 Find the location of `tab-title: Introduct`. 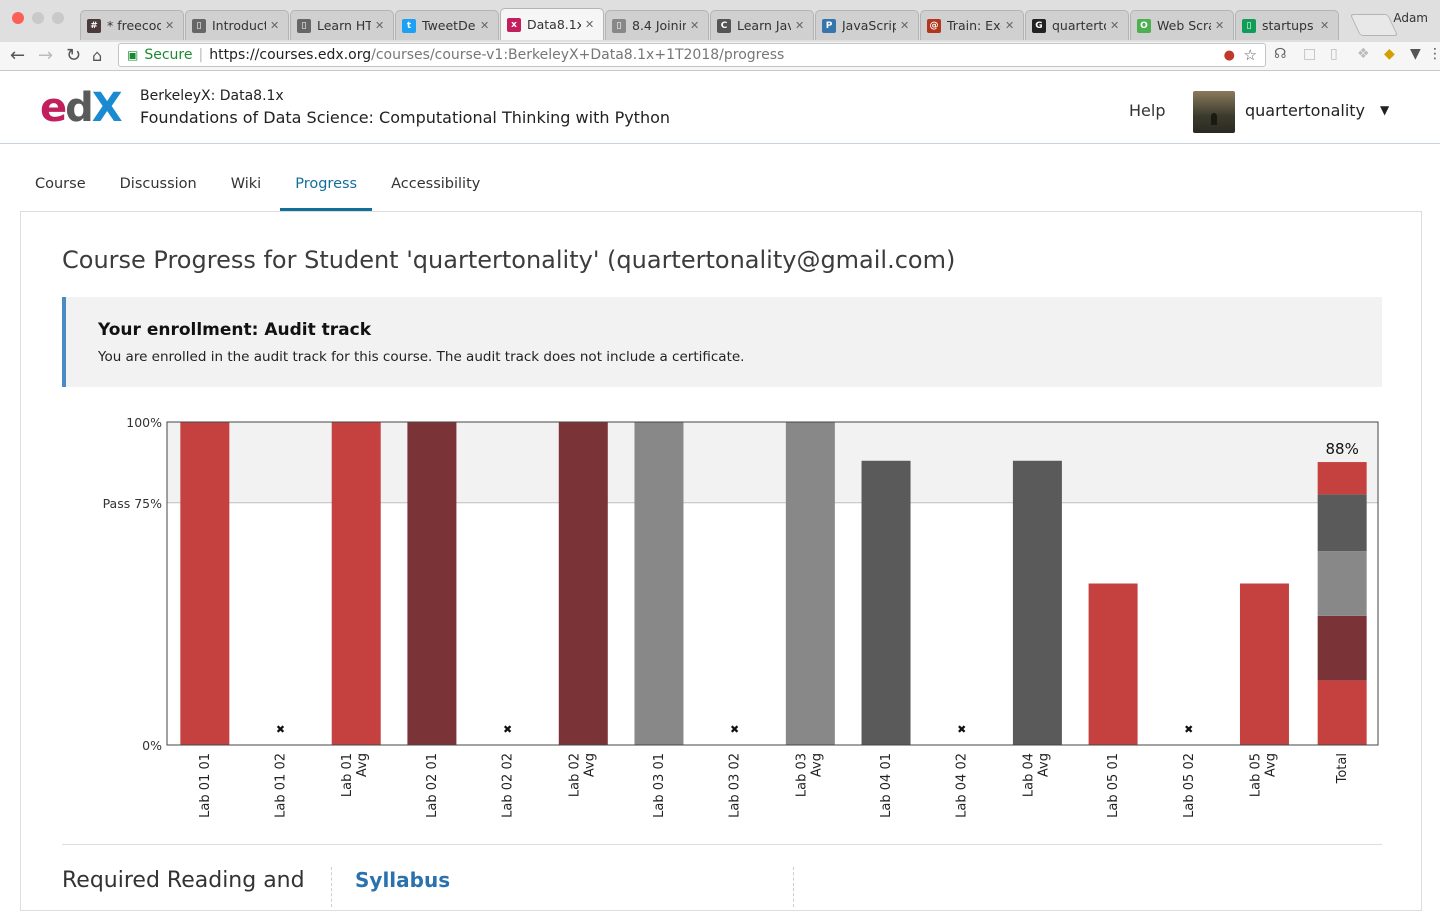

tab-title: Introduct is located at coordinates (239, 25).